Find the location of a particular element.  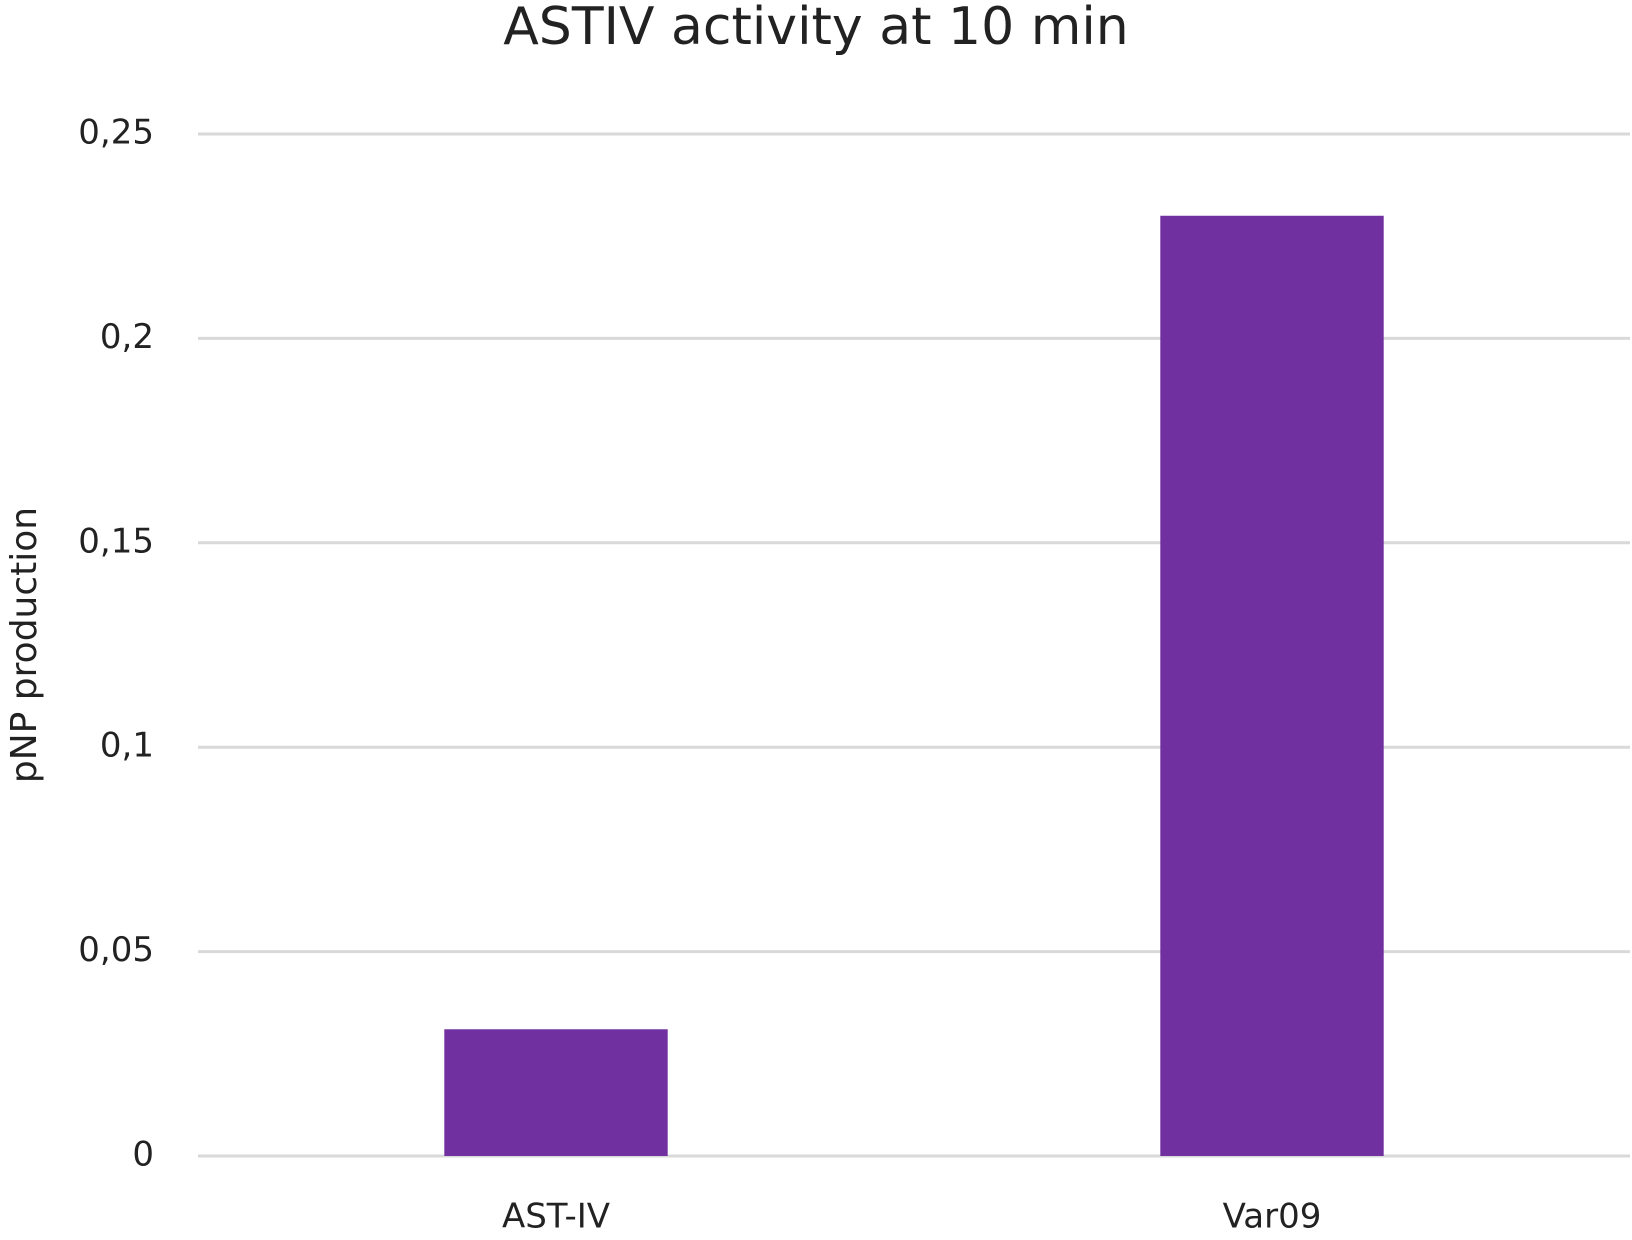

y-tick-label: 0,05 is located at coordinates (116, 950).